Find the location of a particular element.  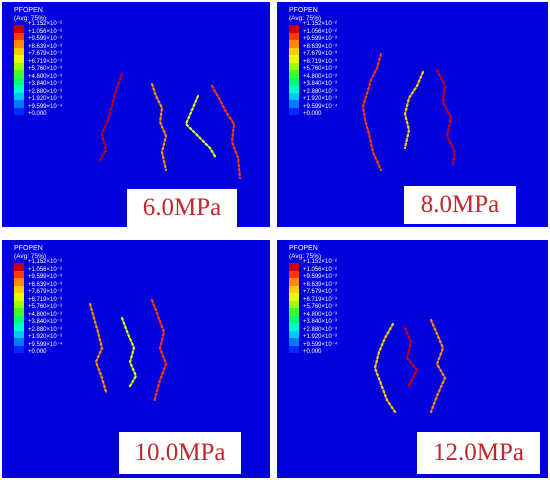

pressure-label: 12.0MPa is located at coordinates (478, 453).